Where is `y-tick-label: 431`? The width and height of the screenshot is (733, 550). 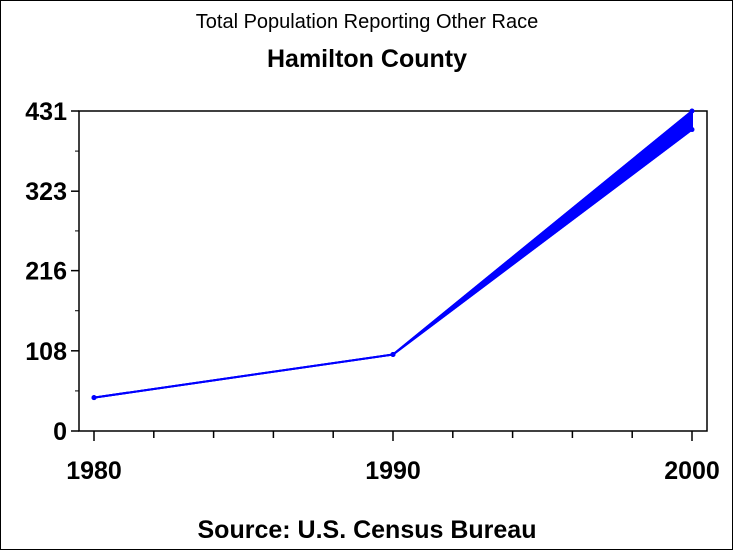 y-tick-label: 431 is located at coordinates (46, 112).